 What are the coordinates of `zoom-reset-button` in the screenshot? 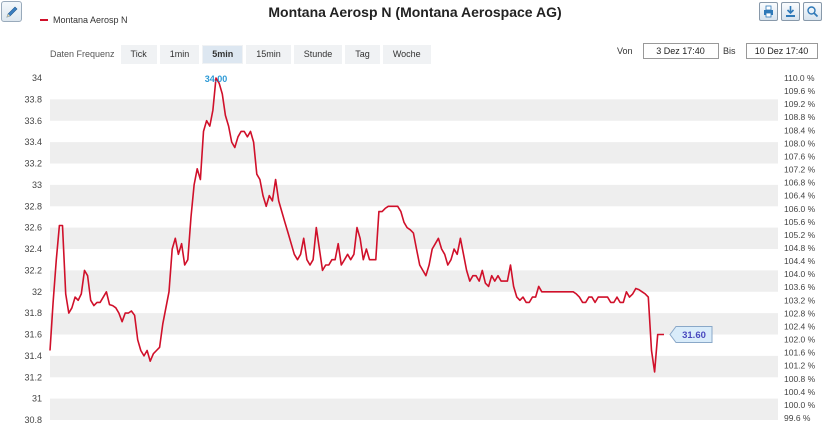 It's located at (812, 11).